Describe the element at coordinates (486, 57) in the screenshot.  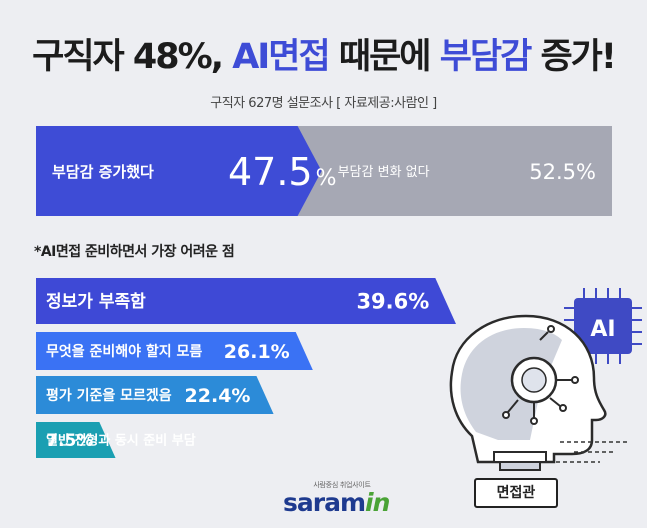
I see `title-part-burden: 부담감` at that location.